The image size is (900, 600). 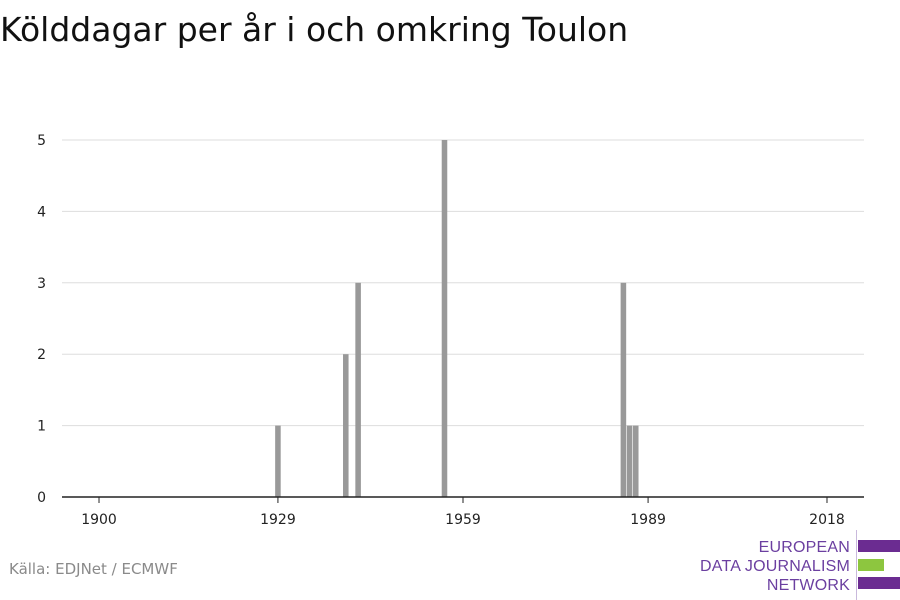 What do you see at coordinates (93, 569) in the screenshot?
I see `source-note: Källa: EDJNet / ECMWF` at bounding box center [93, 569].